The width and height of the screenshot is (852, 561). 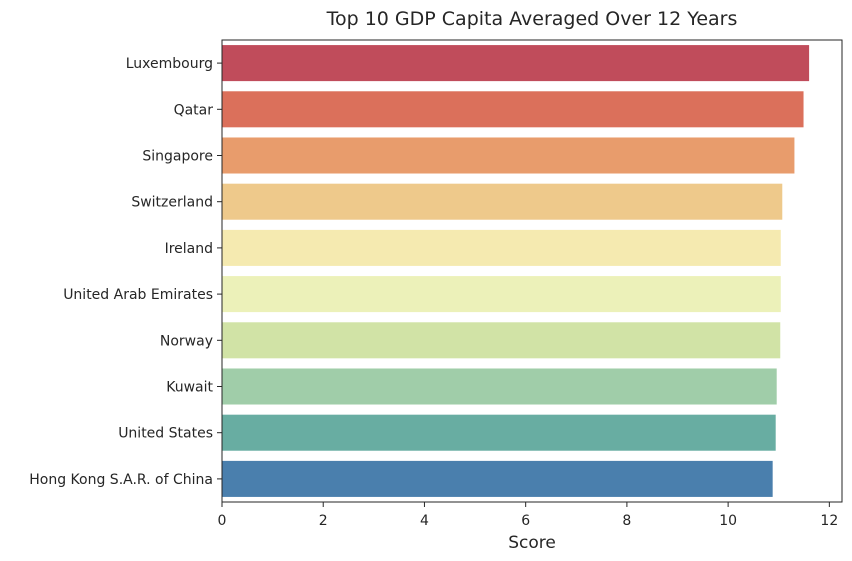 What do you see at coordinates (532, 19) in the screenshot?
I see `chart-title: Top 10 GDP Capita Averaged Over 12 Years` at bounding box center [532, 19].